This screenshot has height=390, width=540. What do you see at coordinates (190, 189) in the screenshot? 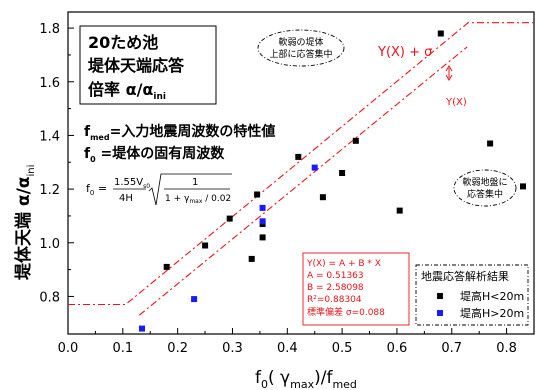
I see `formula-root-sign` at bounding box center [190, 189].